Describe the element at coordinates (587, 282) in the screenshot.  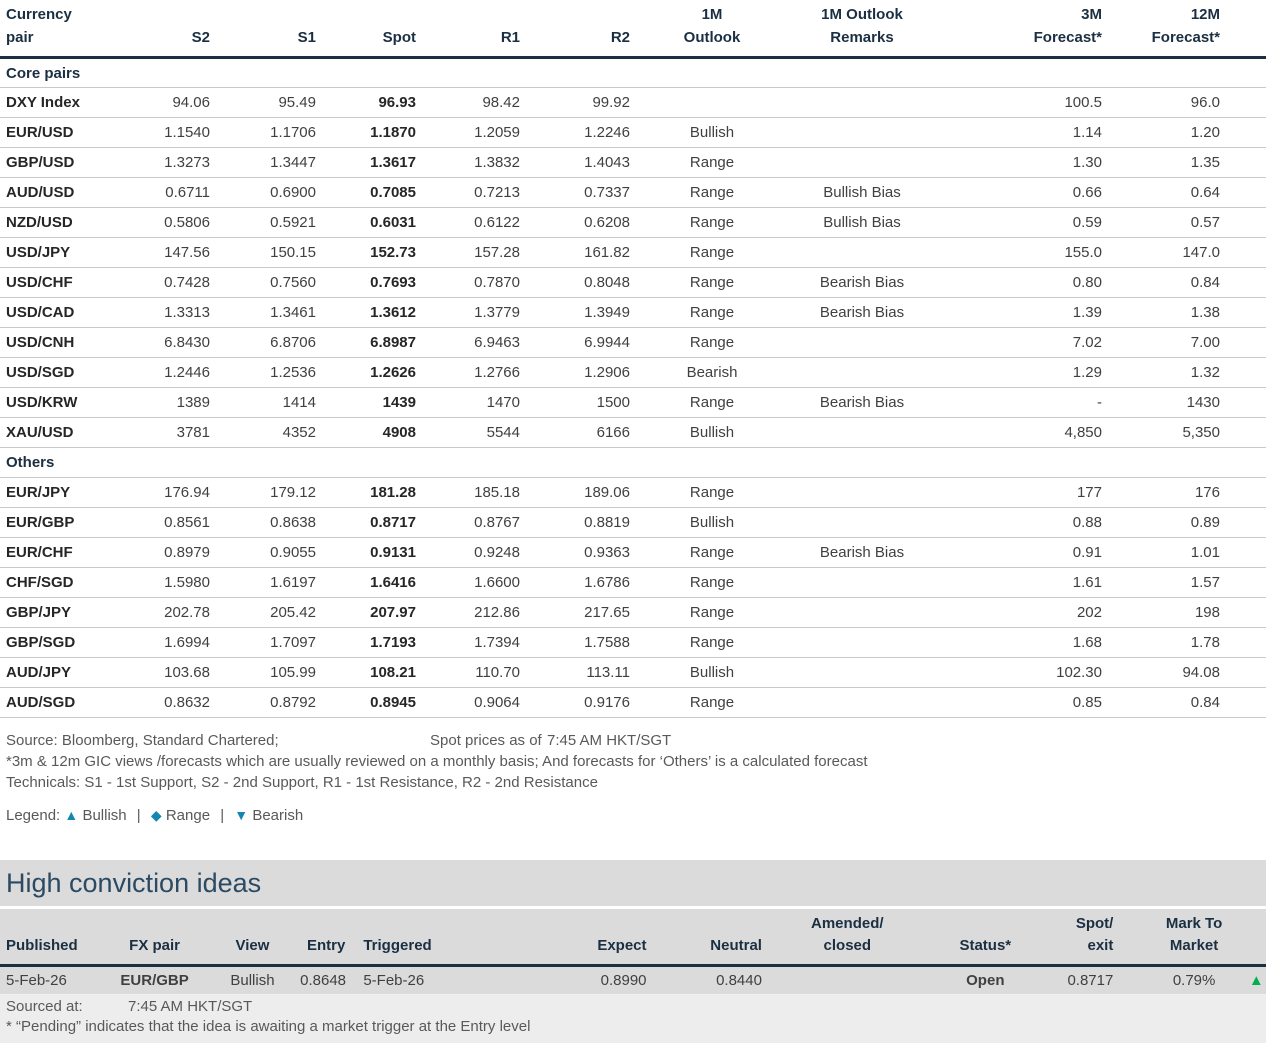
I see `r2-cell: 0.8048` at that location.